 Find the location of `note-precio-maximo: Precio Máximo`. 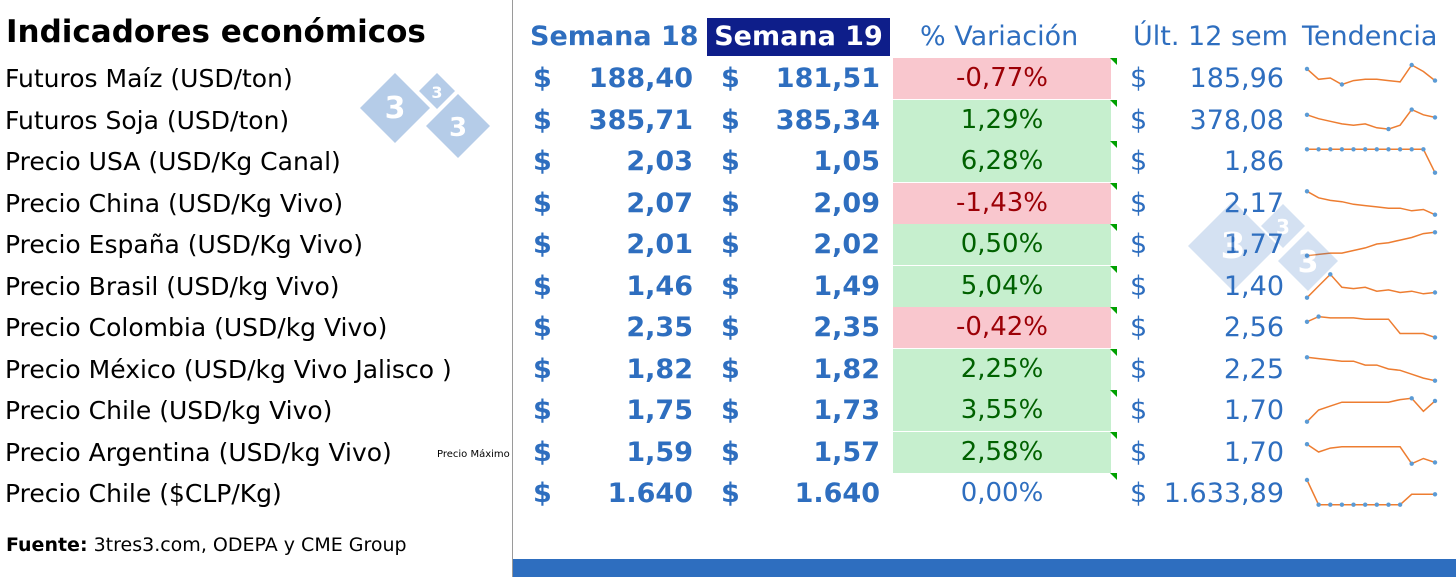

note-precio-maximo: Precio Máximo is located at coordinates (473, 454).